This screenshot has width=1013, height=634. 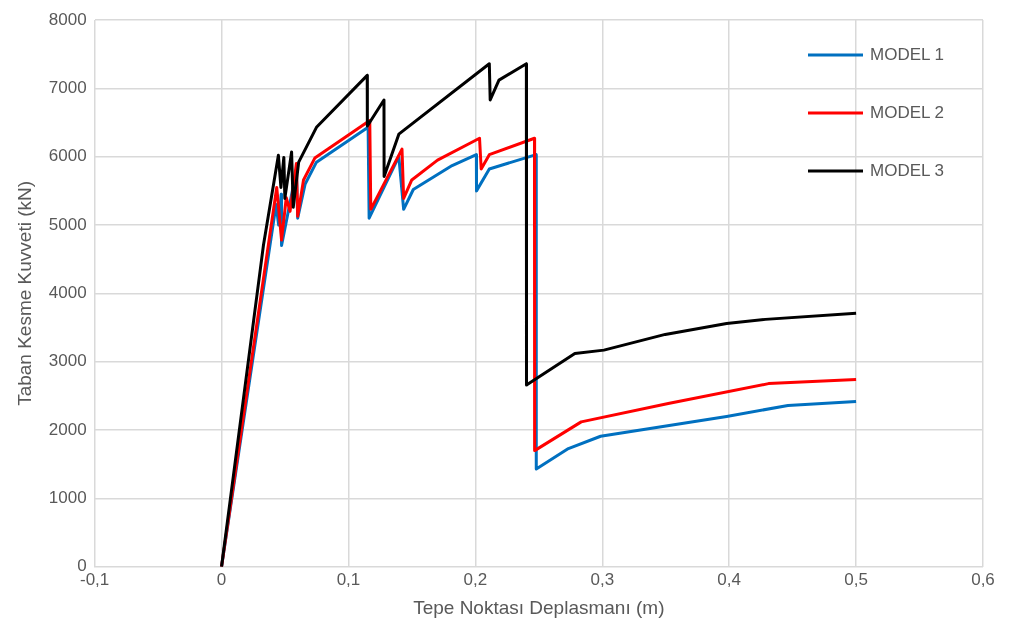 What do you see at coordinates (24, 293) in the screenshot?
I see `y-axis-title: Taban Kesme Kuvveti (kN)` at bounding box center [24, 293].